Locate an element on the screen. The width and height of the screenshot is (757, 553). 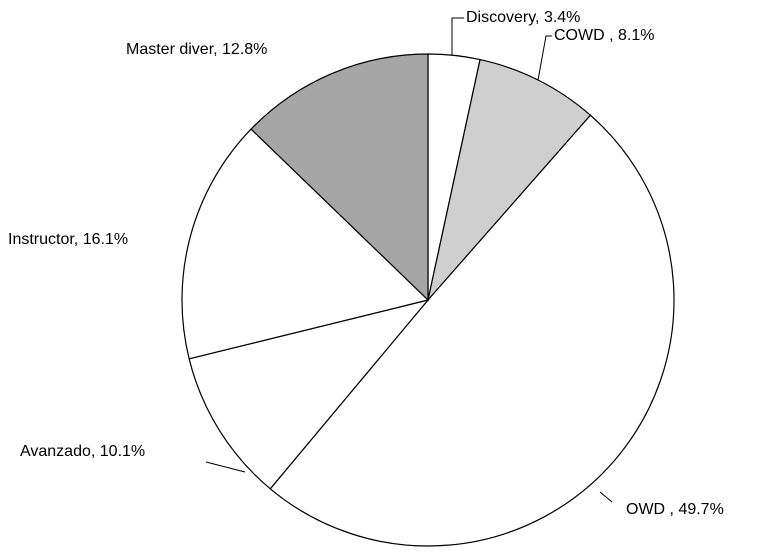
slice-label: Discovery, 3.4% is located at coordinates (523, 17).